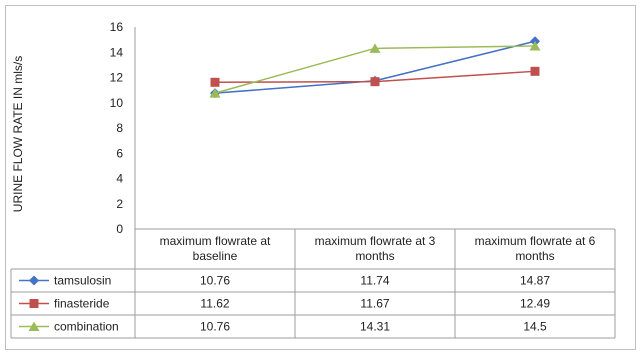 This screenshot has height=358, width=644. Describe the element at coordinates (117, 27) in the screenshot. I see `y-tick-label: 16` at that location.